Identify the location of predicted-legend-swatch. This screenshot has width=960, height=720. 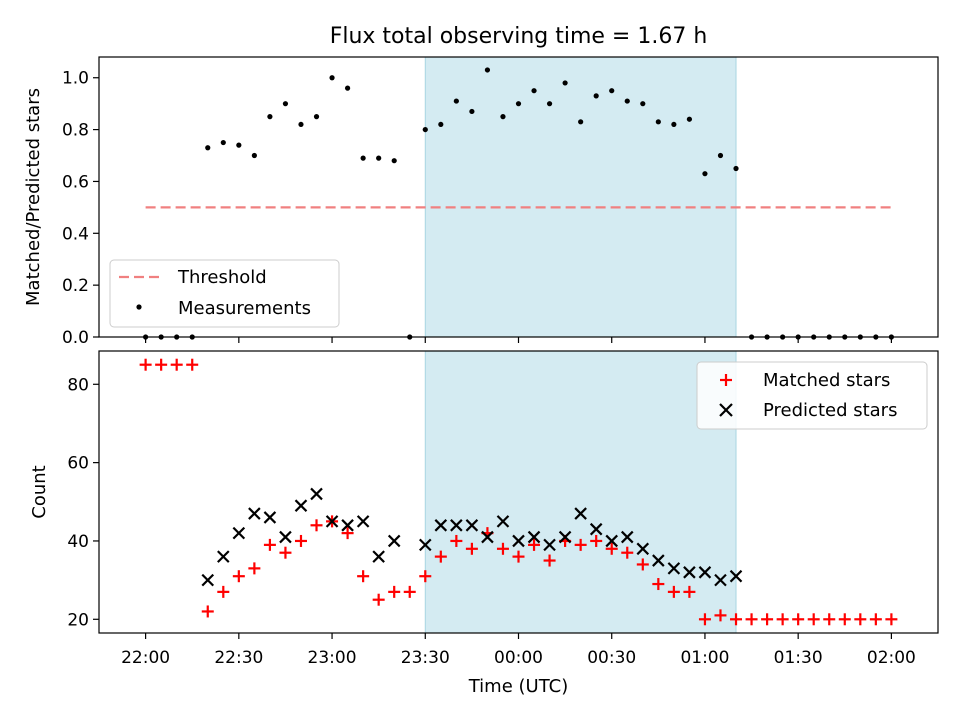
(726, 410).